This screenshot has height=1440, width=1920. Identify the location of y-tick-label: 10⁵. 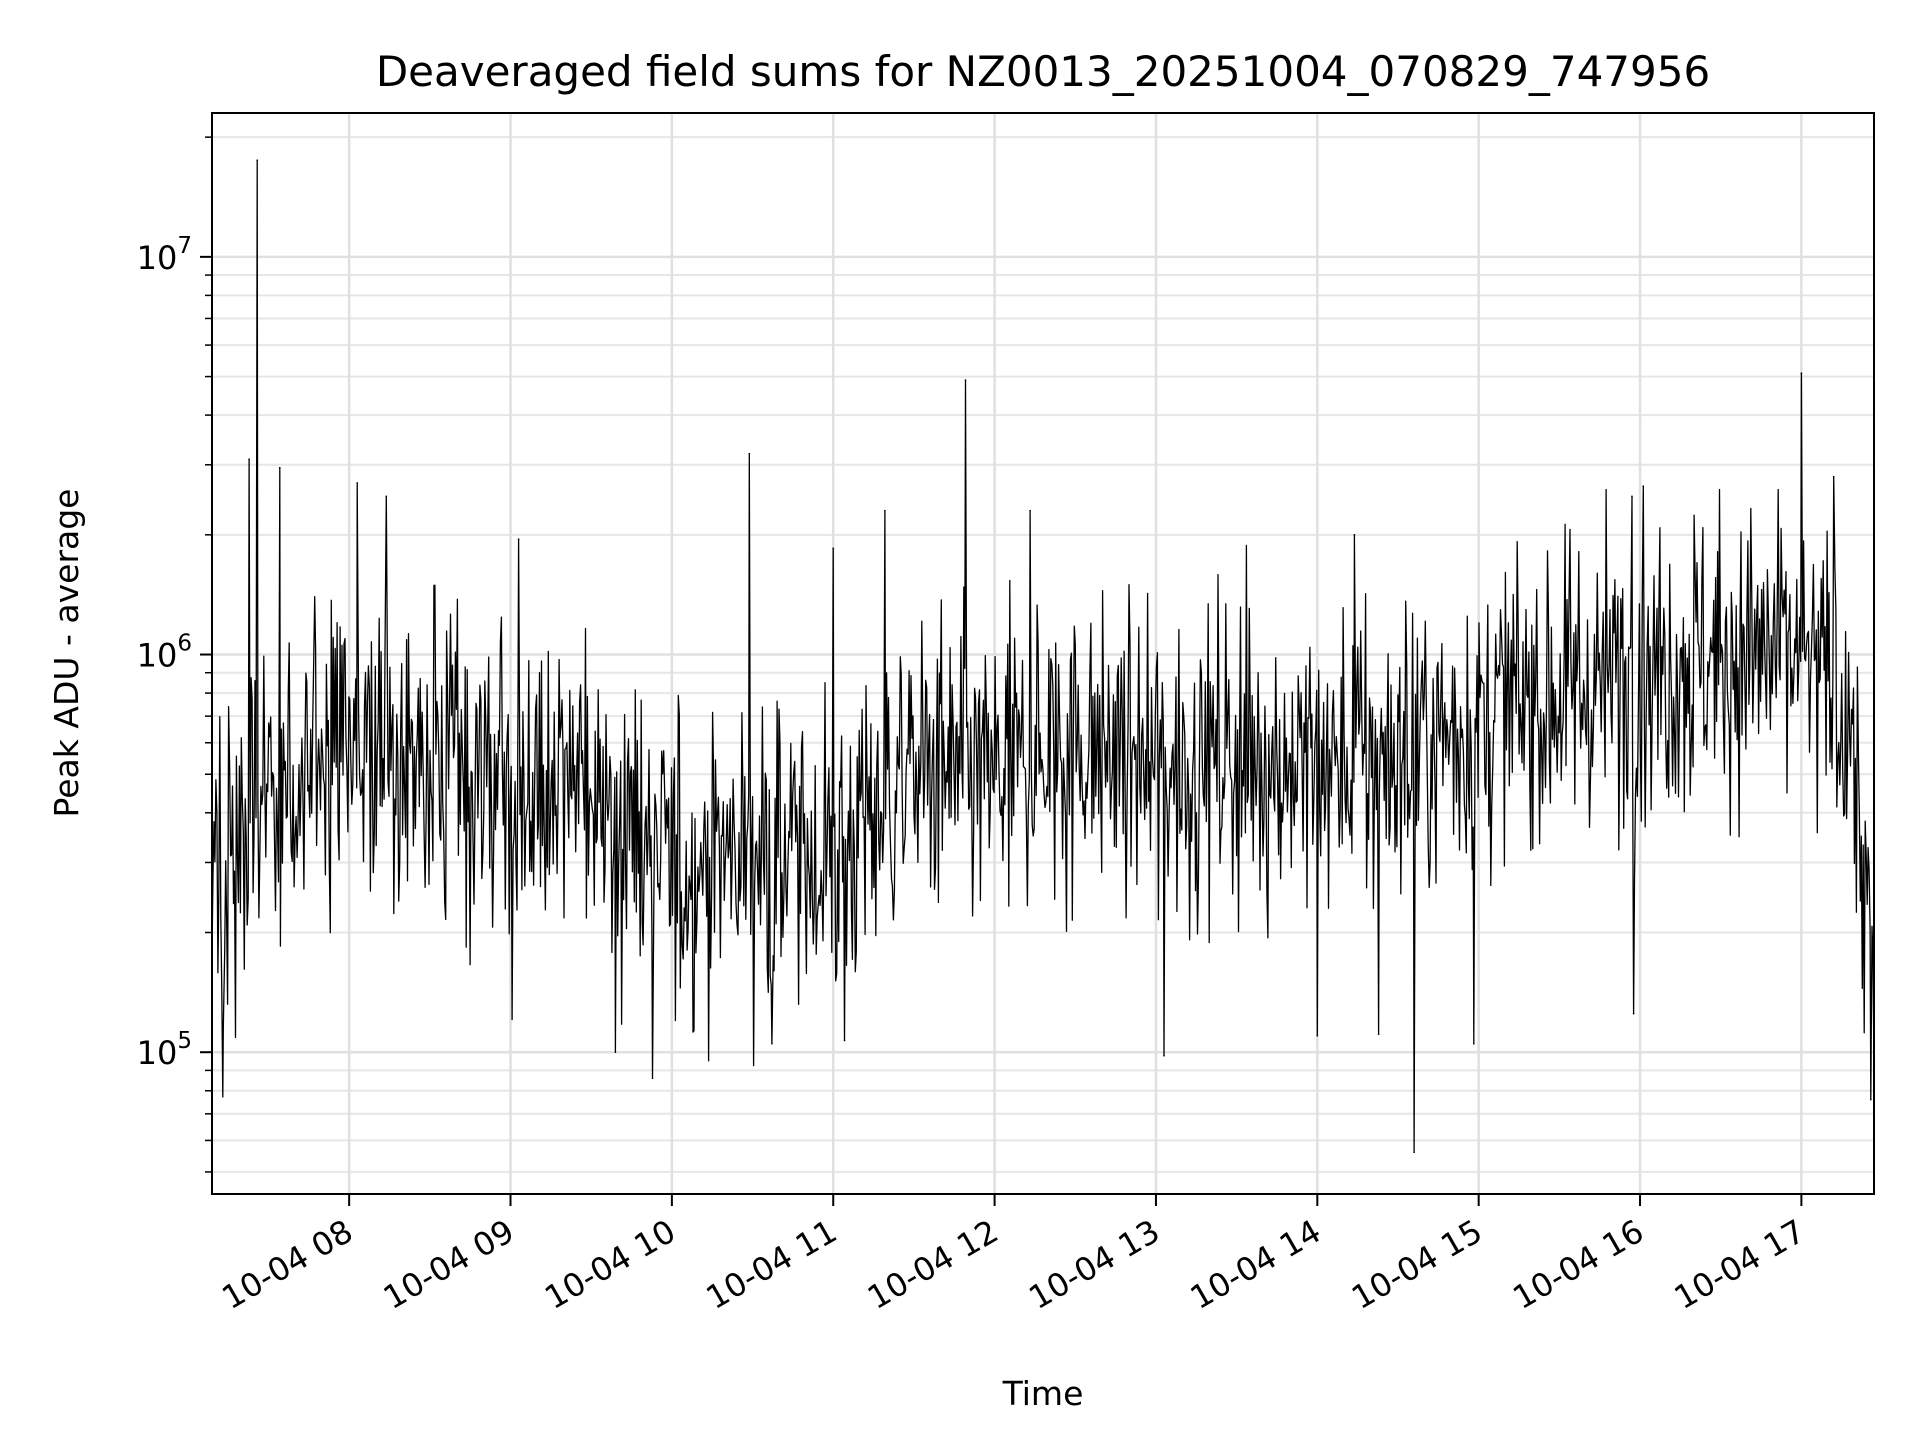
(164, 1050).